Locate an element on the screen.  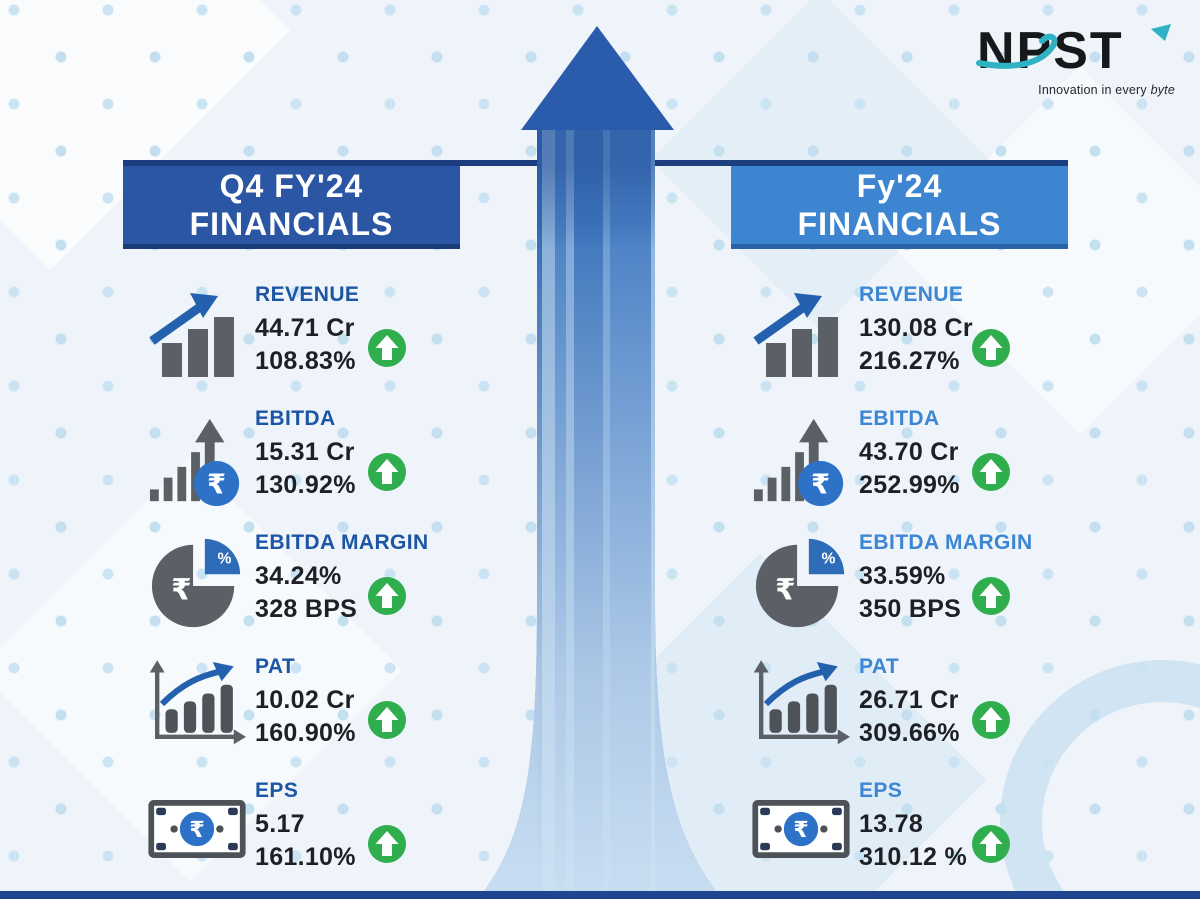
metric-value: 44.71 Cr is located at coordinates (305, 328).